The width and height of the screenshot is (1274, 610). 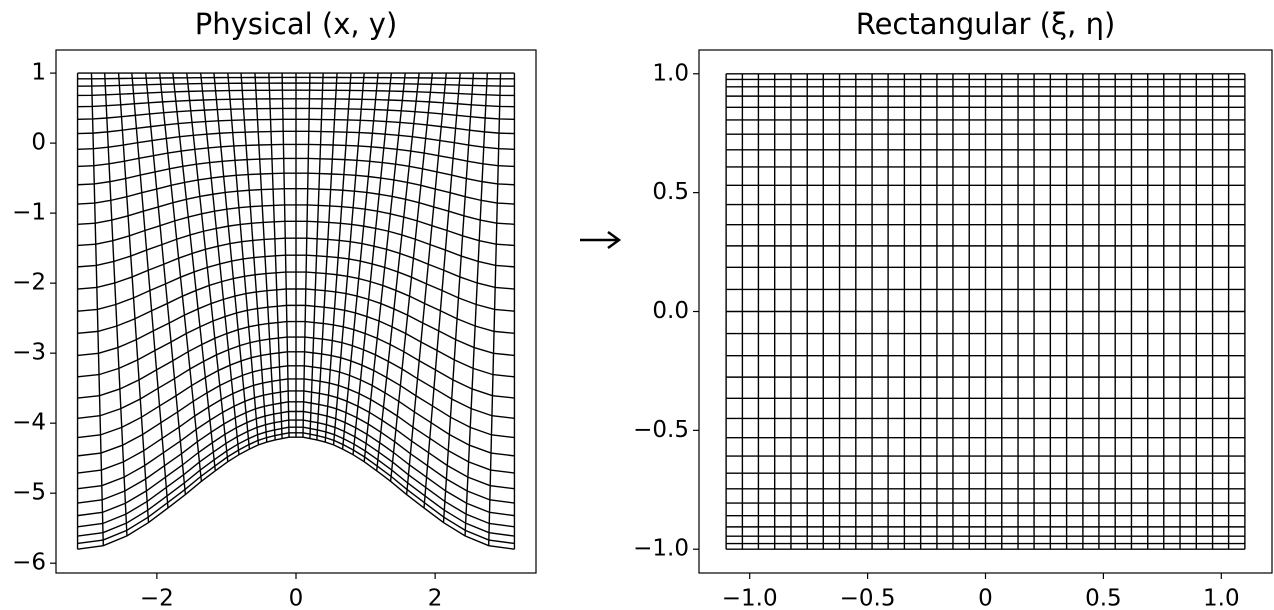 I want to click on y-tick-label: 1, so click(x=38, y=73).